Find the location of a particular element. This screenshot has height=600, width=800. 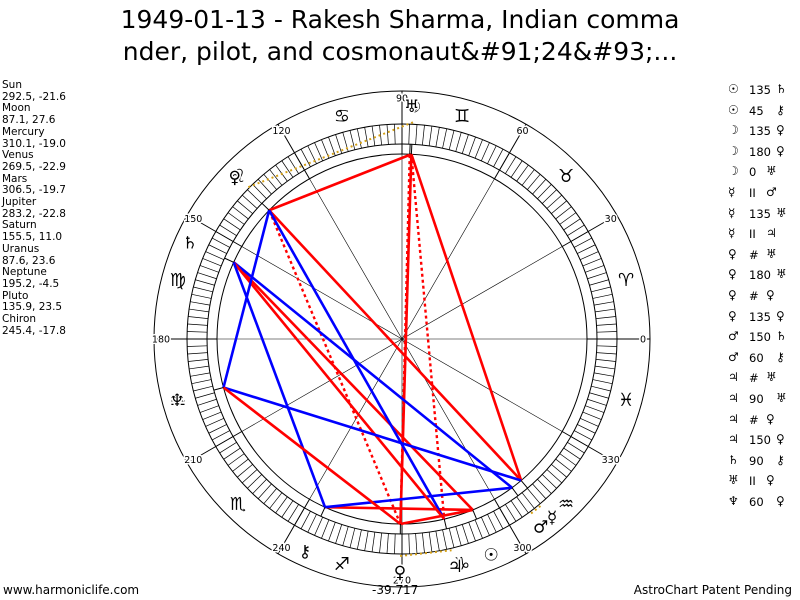

planet-position: 155.5, 11.0 is located at coordinates (32, 237).